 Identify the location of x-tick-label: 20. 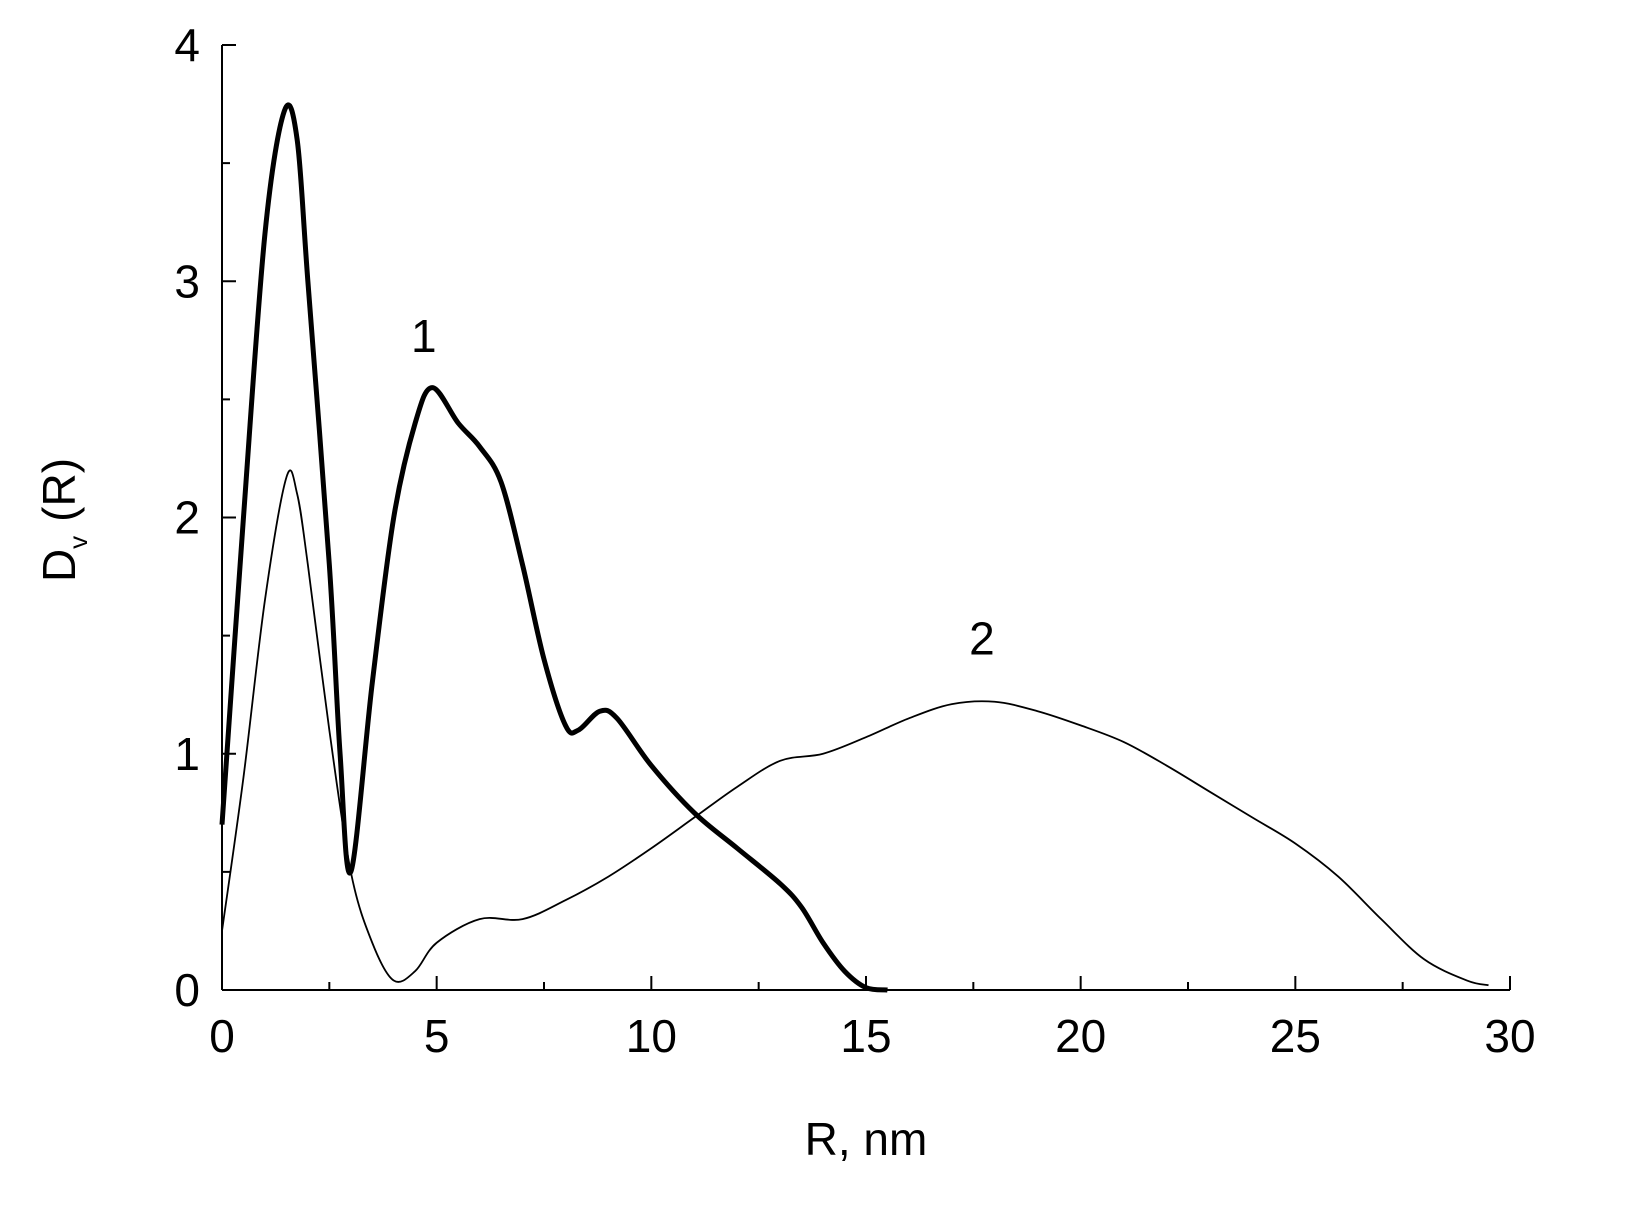
(1080, 1036).